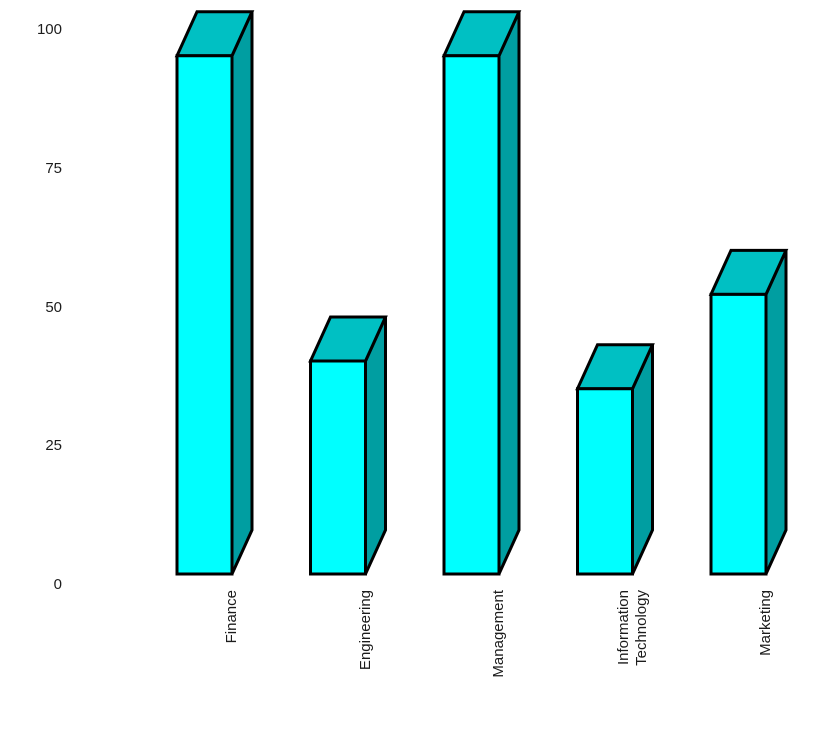 Image resolution: width=828 pixels, height=734 pixels. I want to click on x-label-marketing: Marketing, so click(765, 623).